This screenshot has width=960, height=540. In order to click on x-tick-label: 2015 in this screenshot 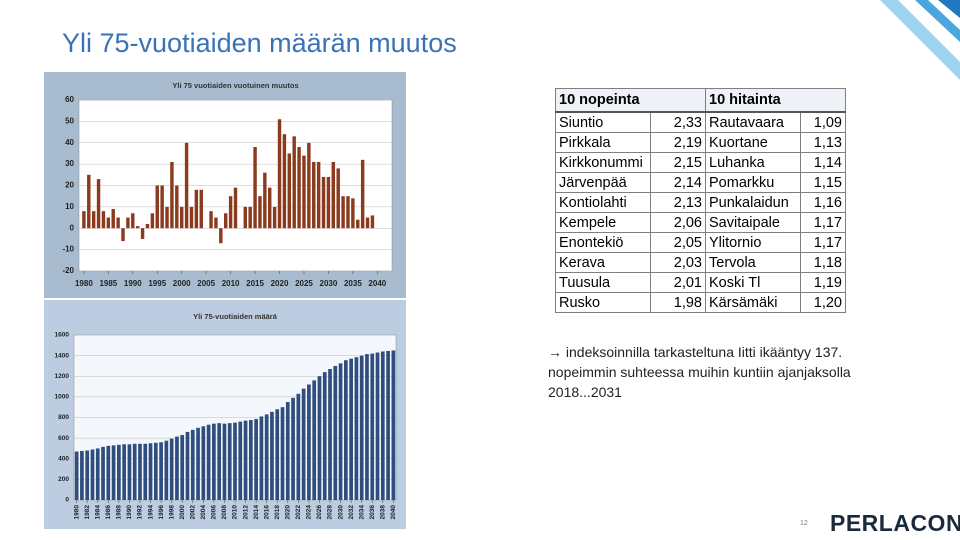, I will do `click(255, 283)`.